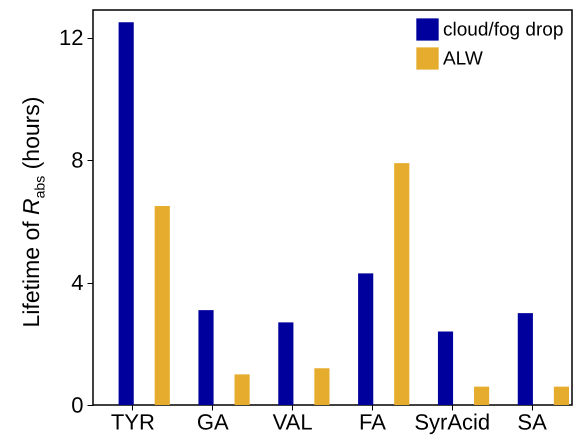 The height and width of the screenshot is (437, 576). Describe the element at coordinates (77, 283) in the screenshot. I see `y-tick-label: 4` at that location.